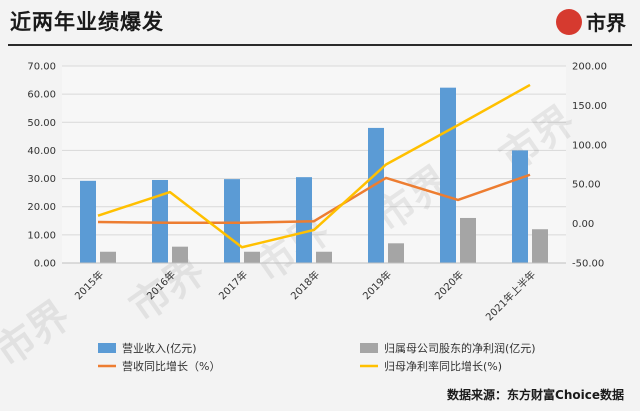  I want to click on legend-label: 归母净利率同比增长(%), so click(443, 366).